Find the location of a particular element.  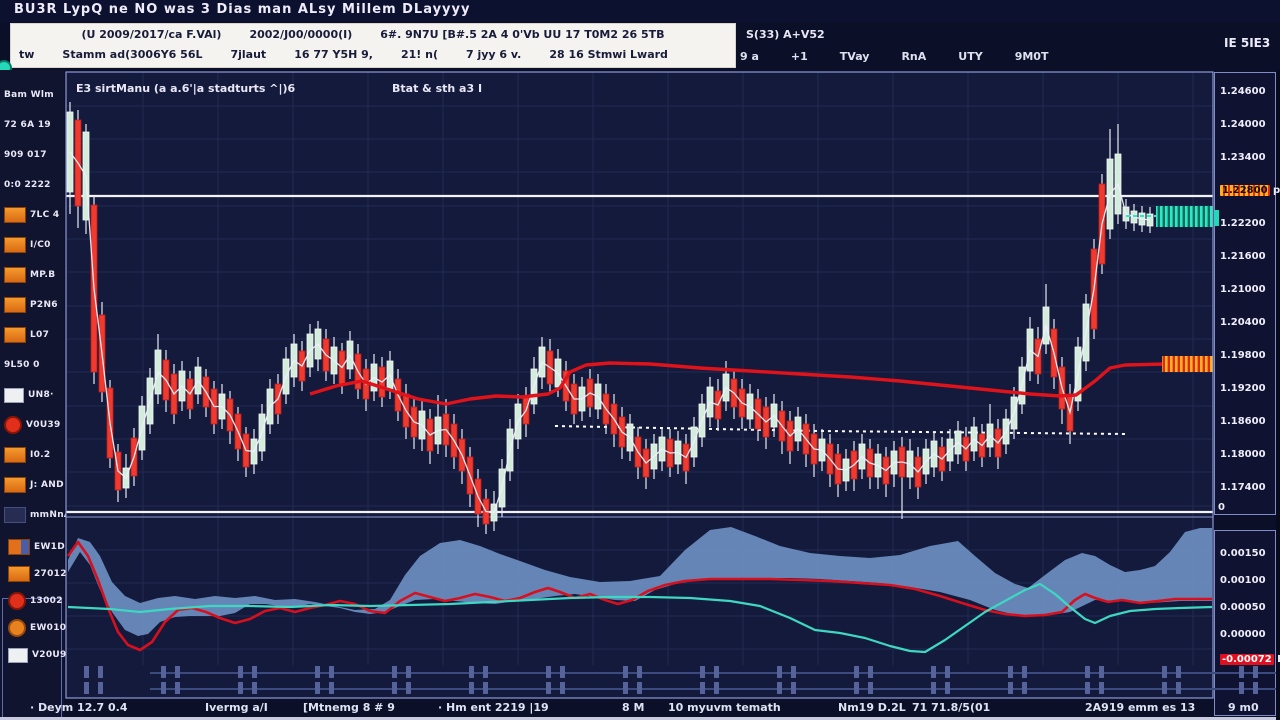

sidebar-item: MP.B is located at coordinates (29, 275).